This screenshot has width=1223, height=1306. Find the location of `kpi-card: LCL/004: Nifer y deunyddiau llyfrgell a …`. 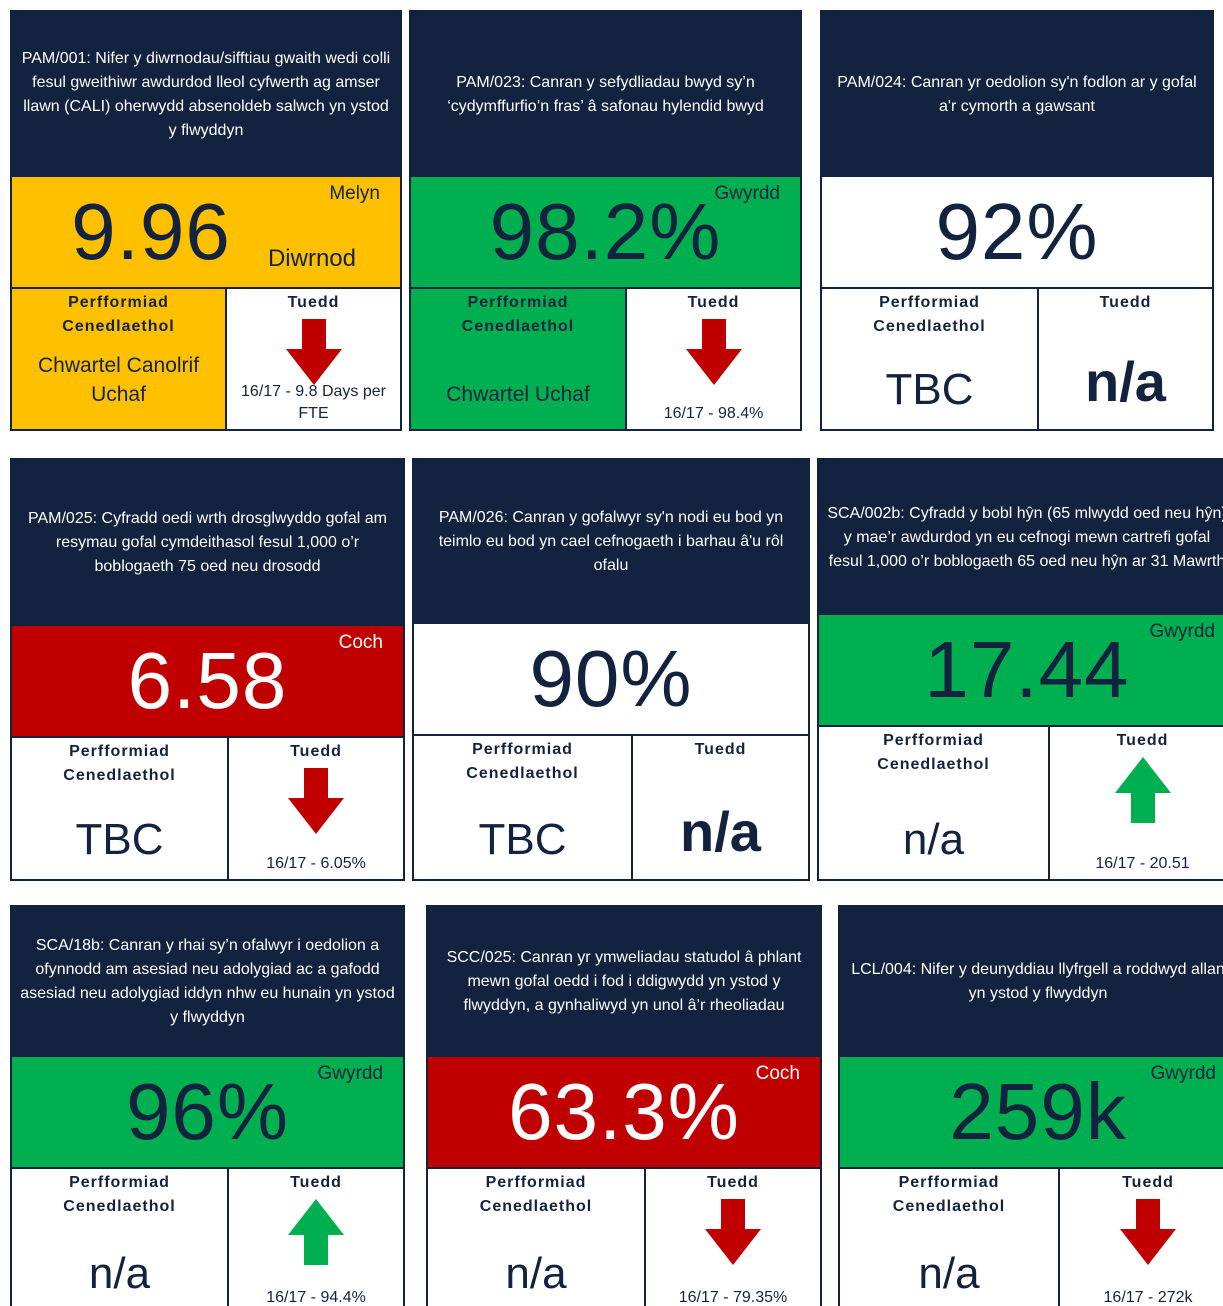

kpi-card: LCL/004: Nifer y deunyddiau llyfrgell a … is located at coordinates (1030, 1105).